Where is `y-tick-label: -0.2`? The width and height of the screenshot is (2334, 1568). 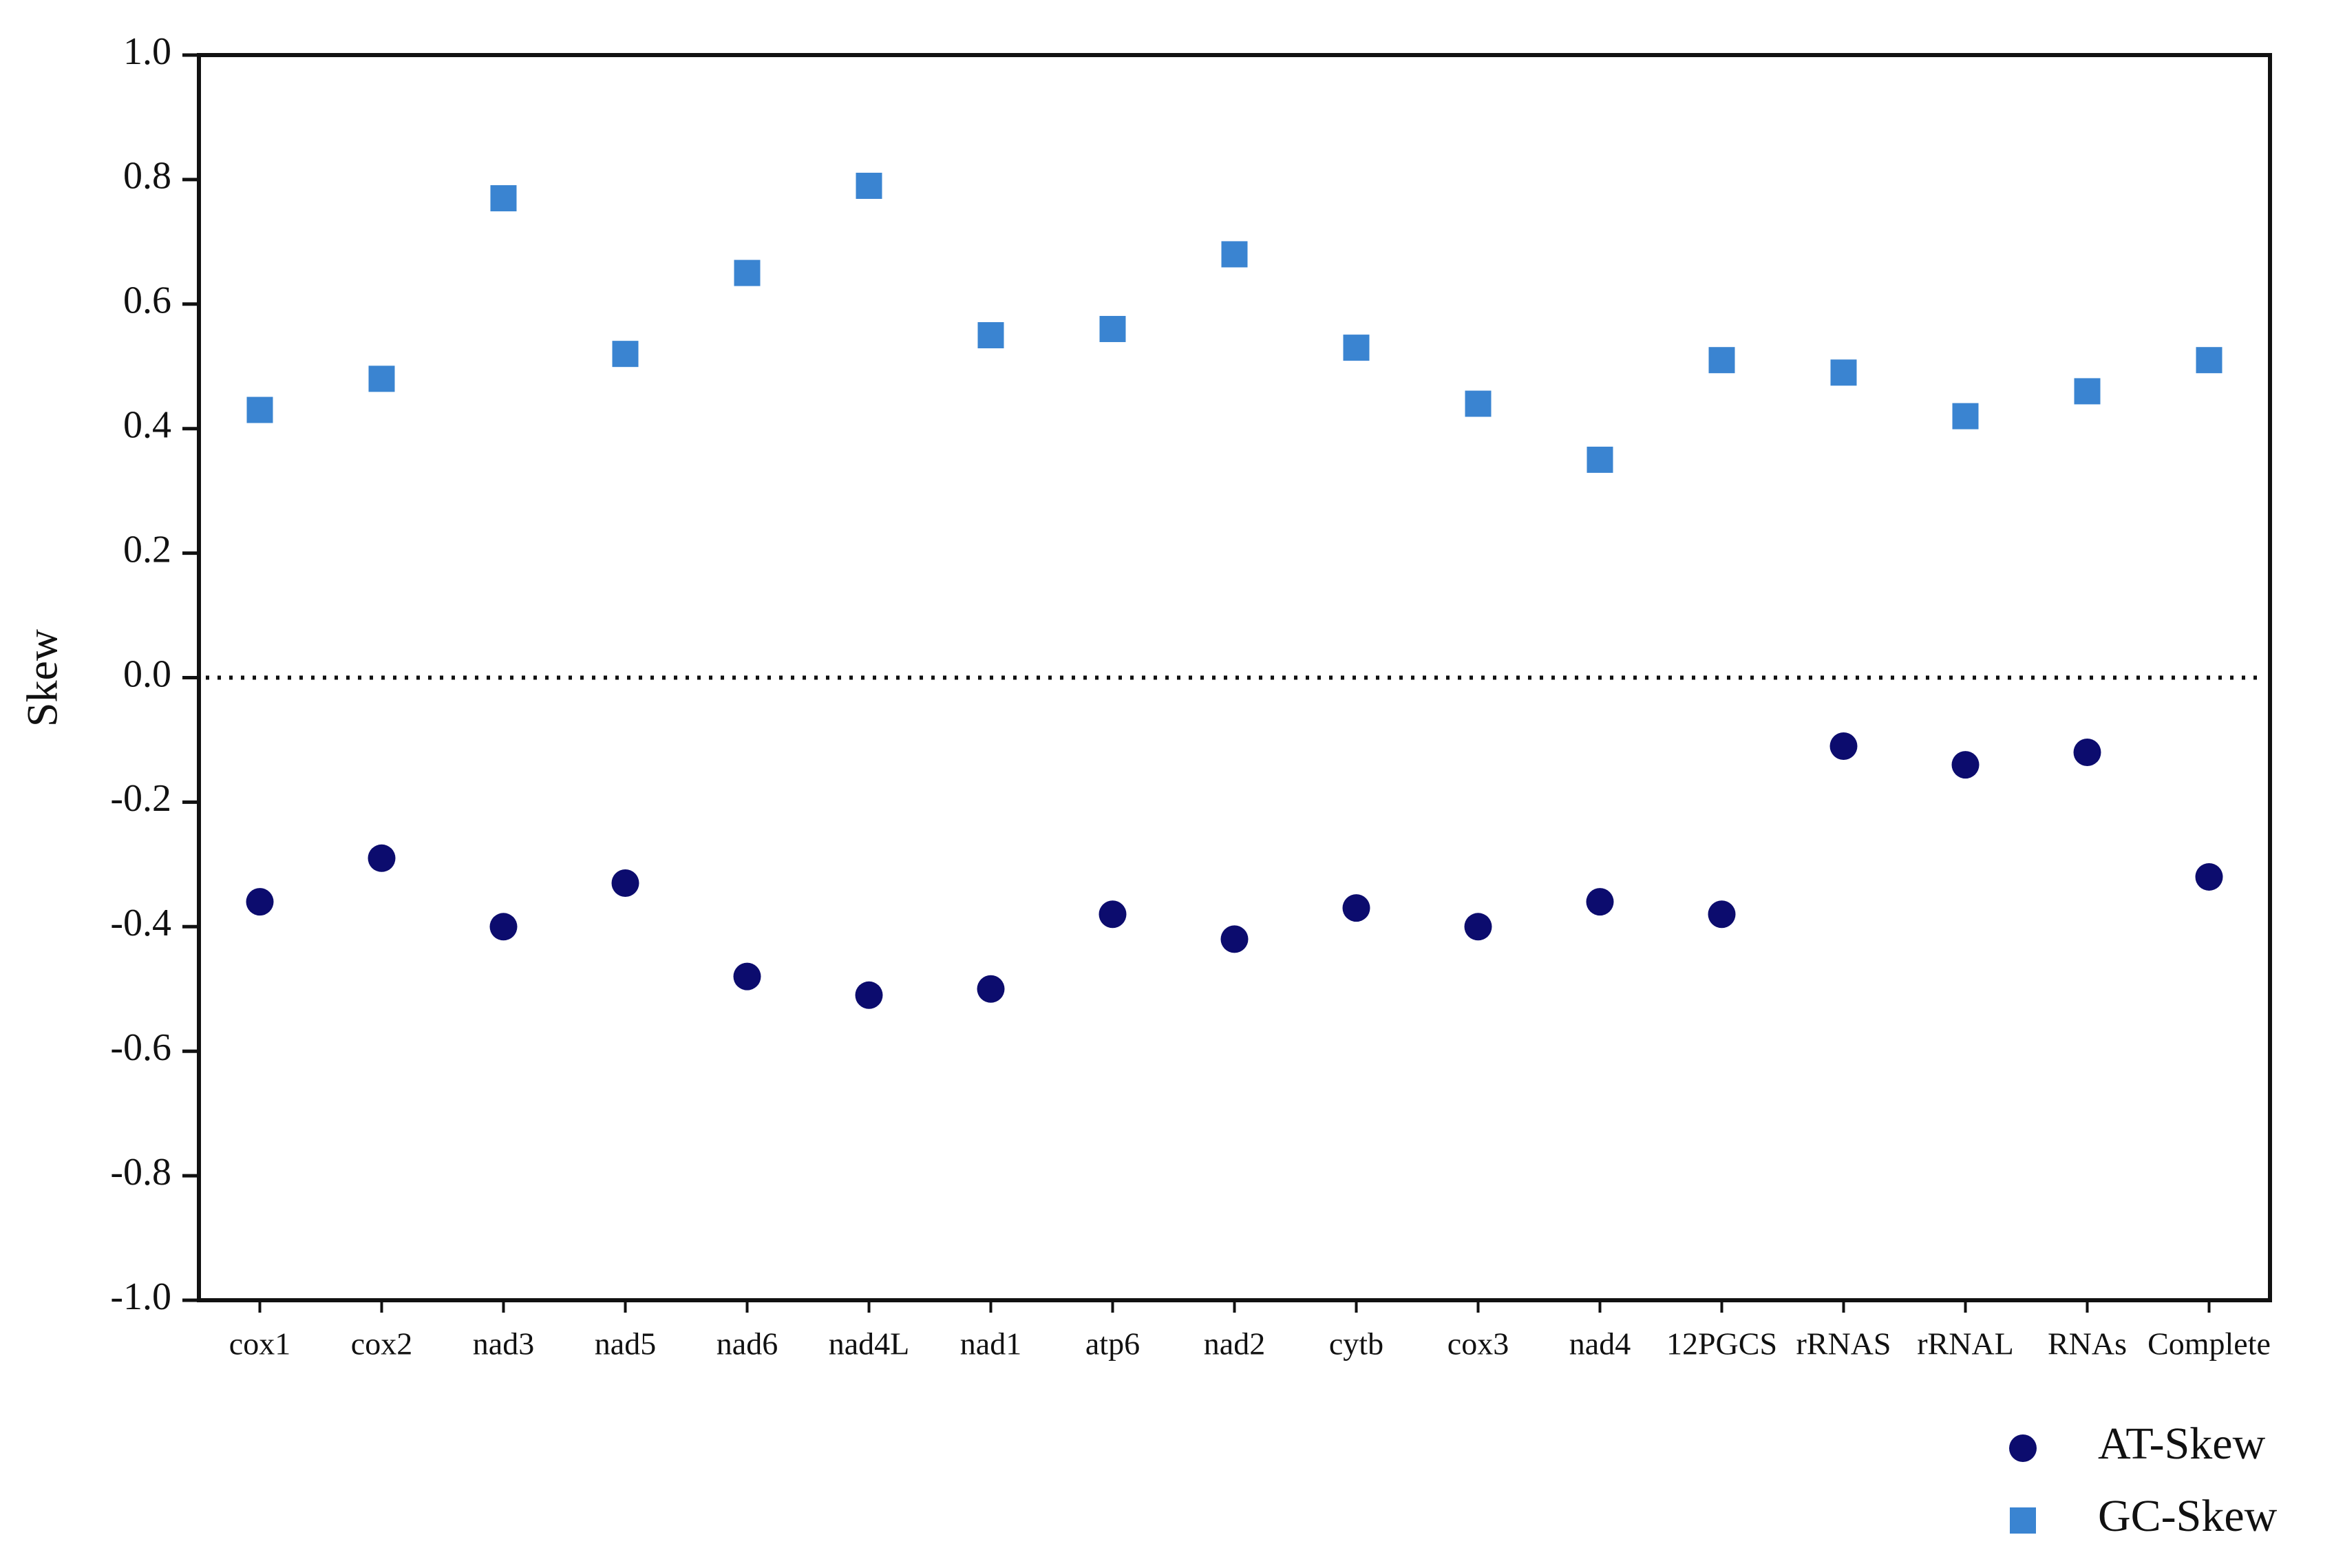 y-tick-label: -0.2 is located at coordinates (140, 799).